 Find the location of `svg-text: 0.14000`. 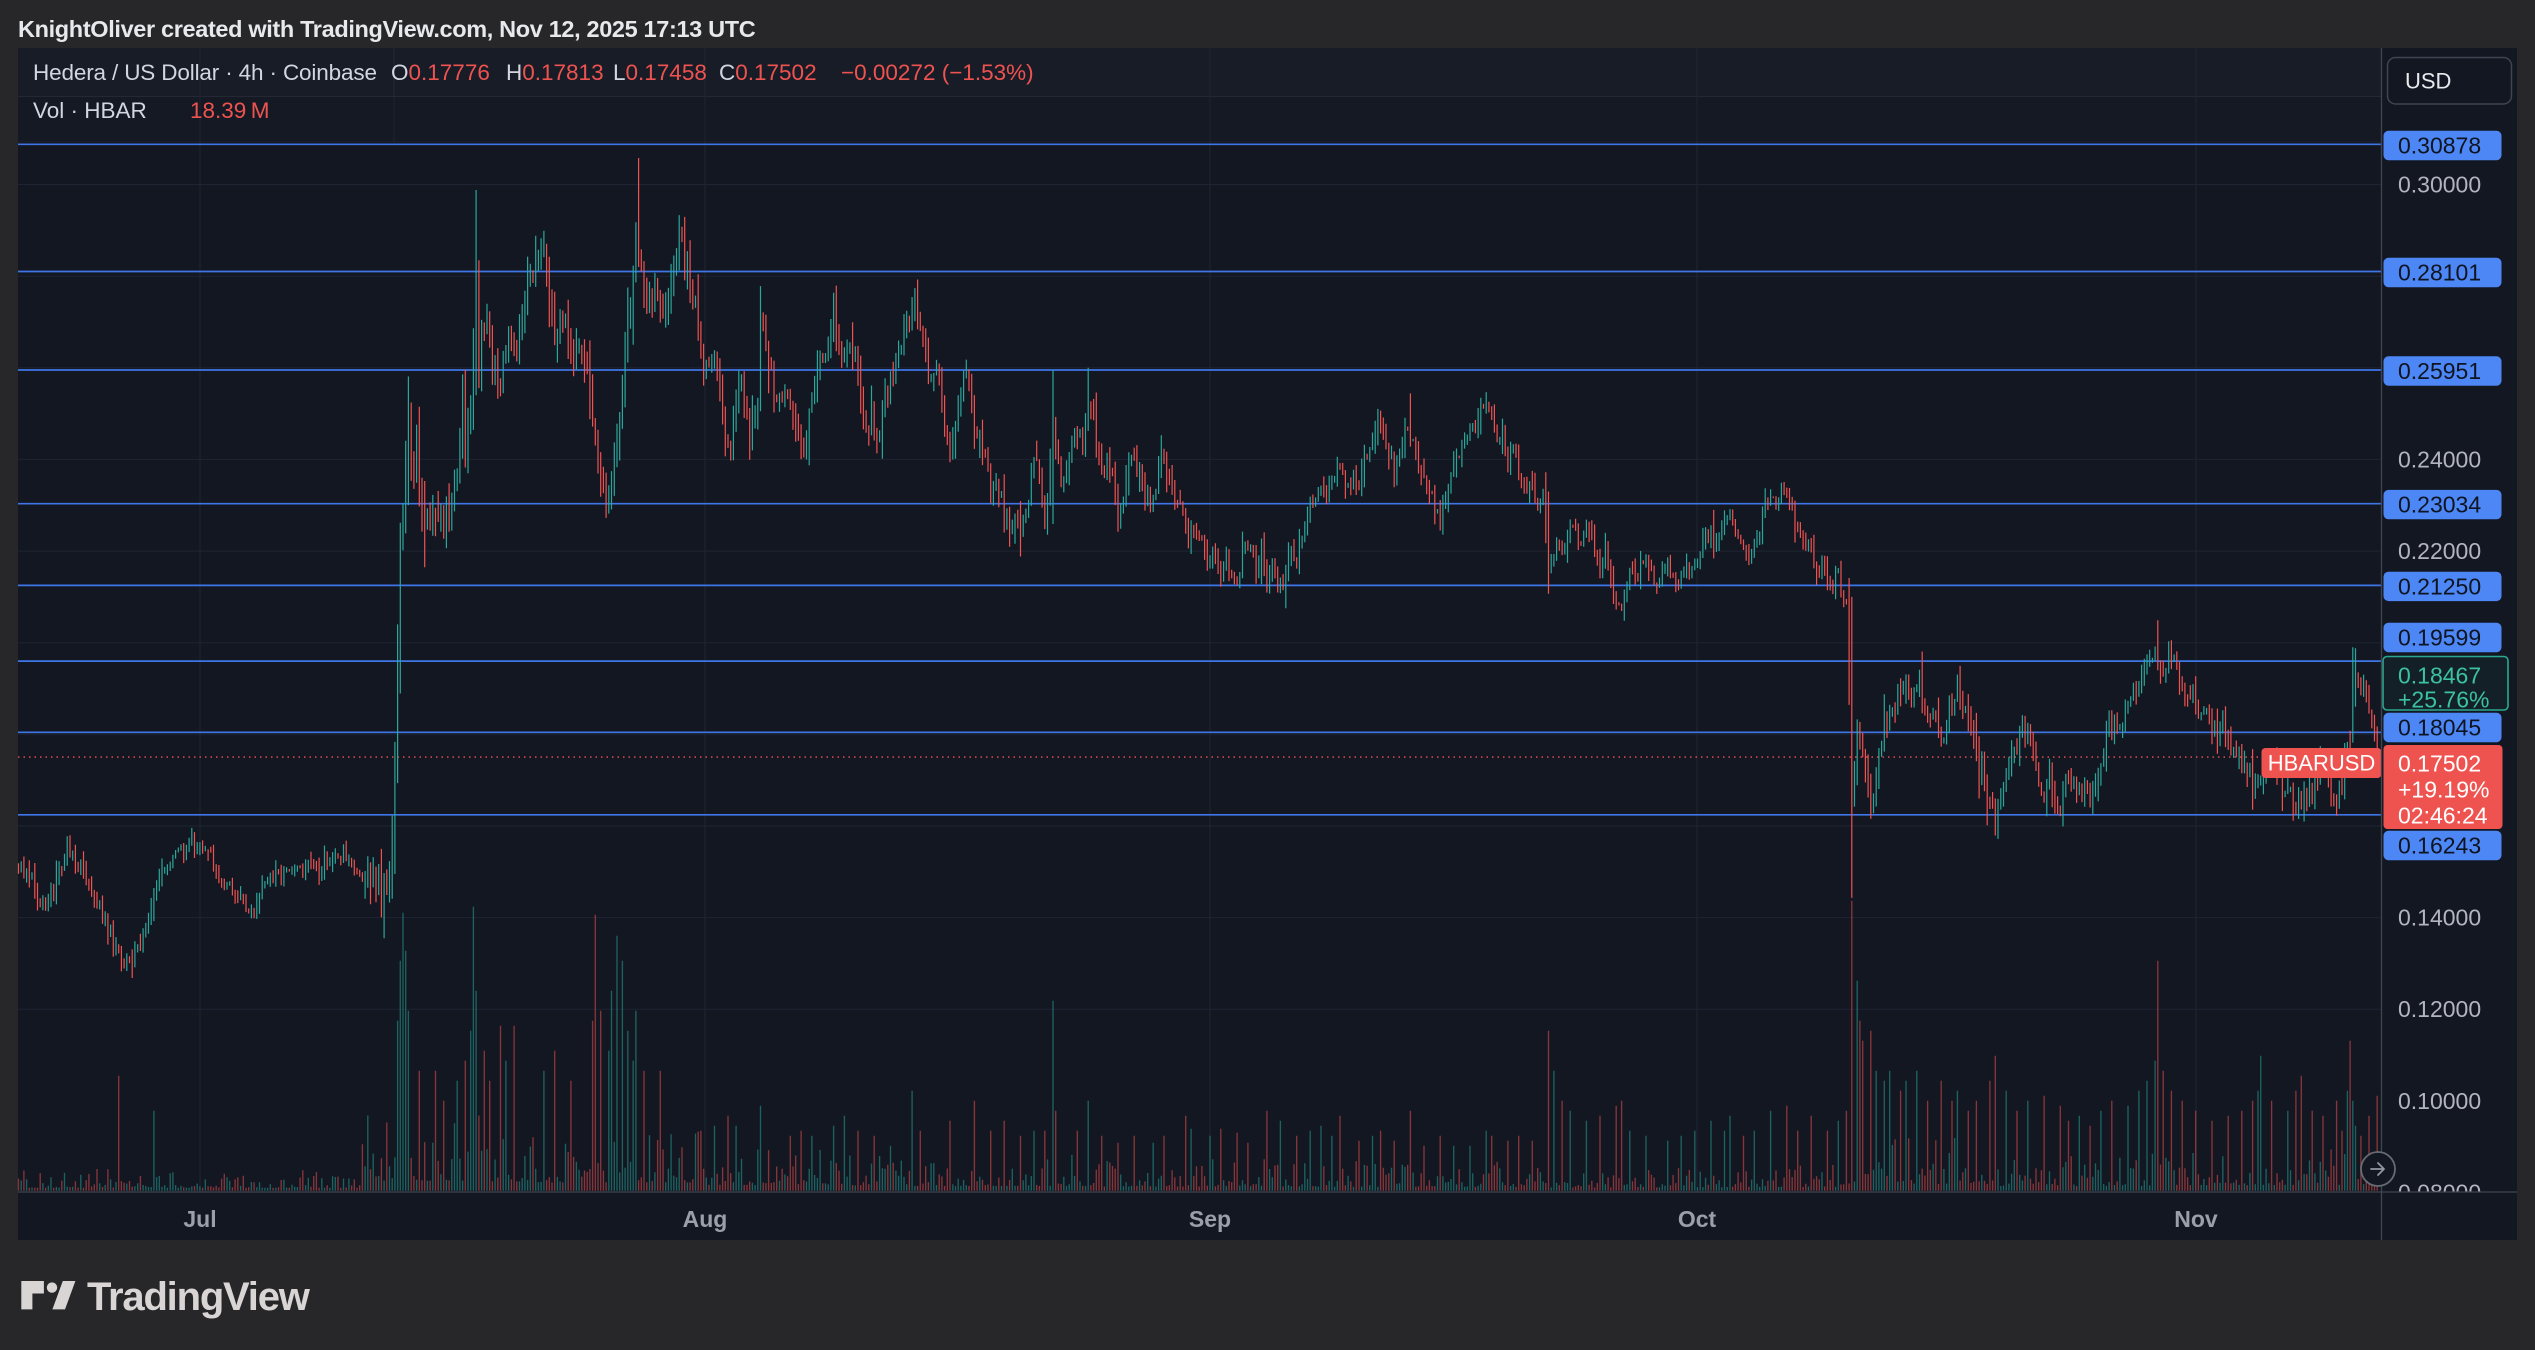

svg-text: 0.14000 is located at coordinates (2439, 918).